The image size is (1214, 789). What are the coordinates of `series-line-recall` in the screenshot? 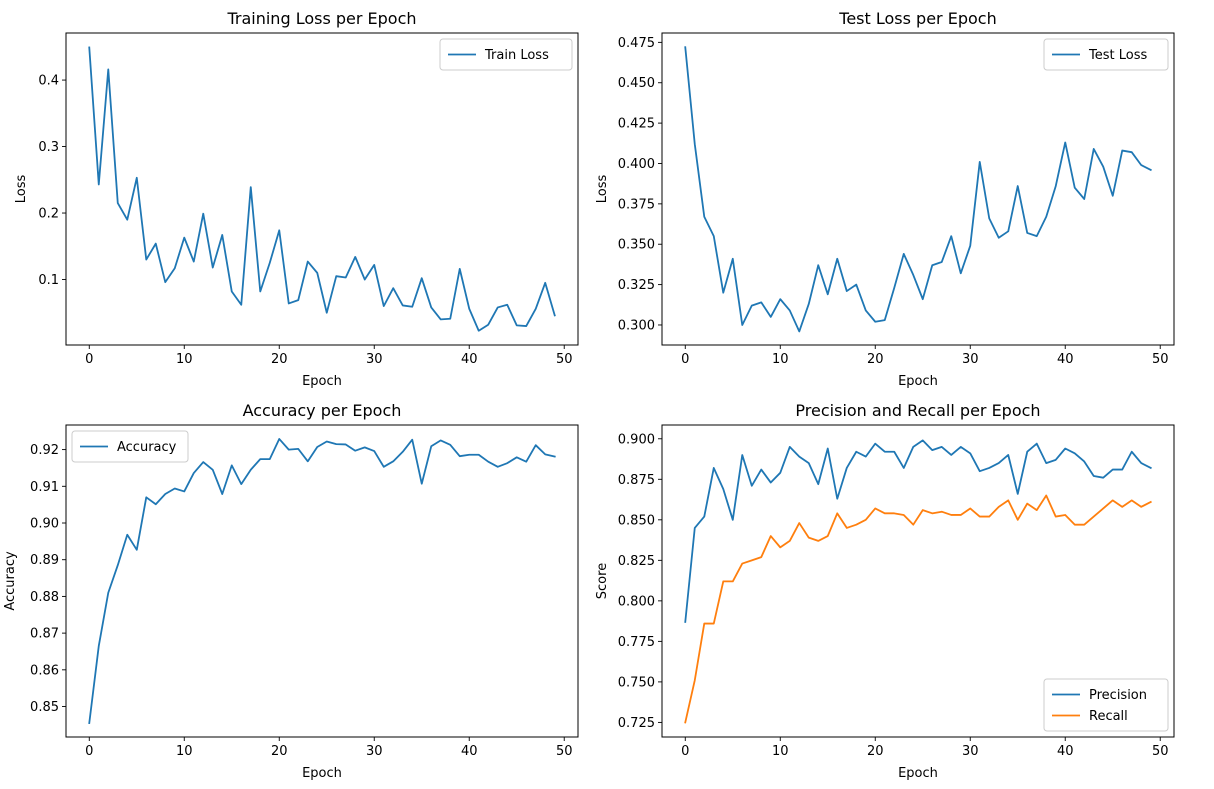 It's located at (918, 609).